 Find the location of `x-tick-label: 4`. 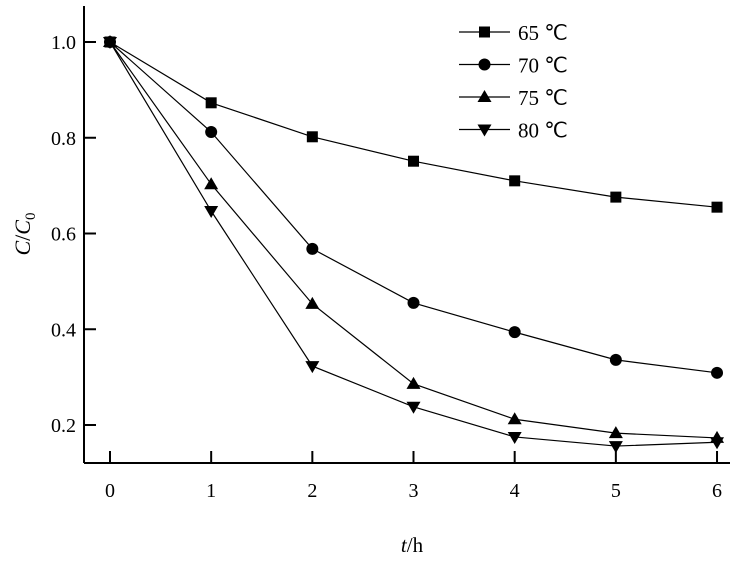

x-tick-label: 4 is located at coordinates (515, 491).